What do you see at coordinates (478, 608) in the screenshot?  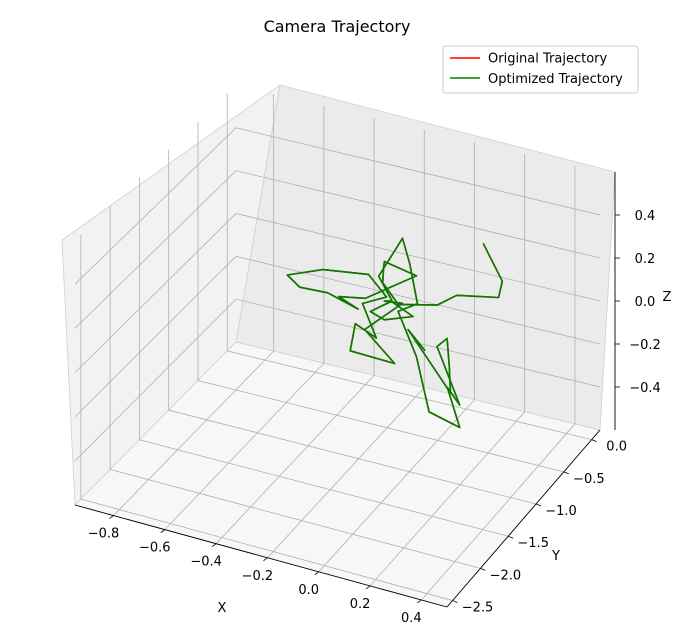 I see `y-tick-label: −2.5` at bounding box center [478, 608].